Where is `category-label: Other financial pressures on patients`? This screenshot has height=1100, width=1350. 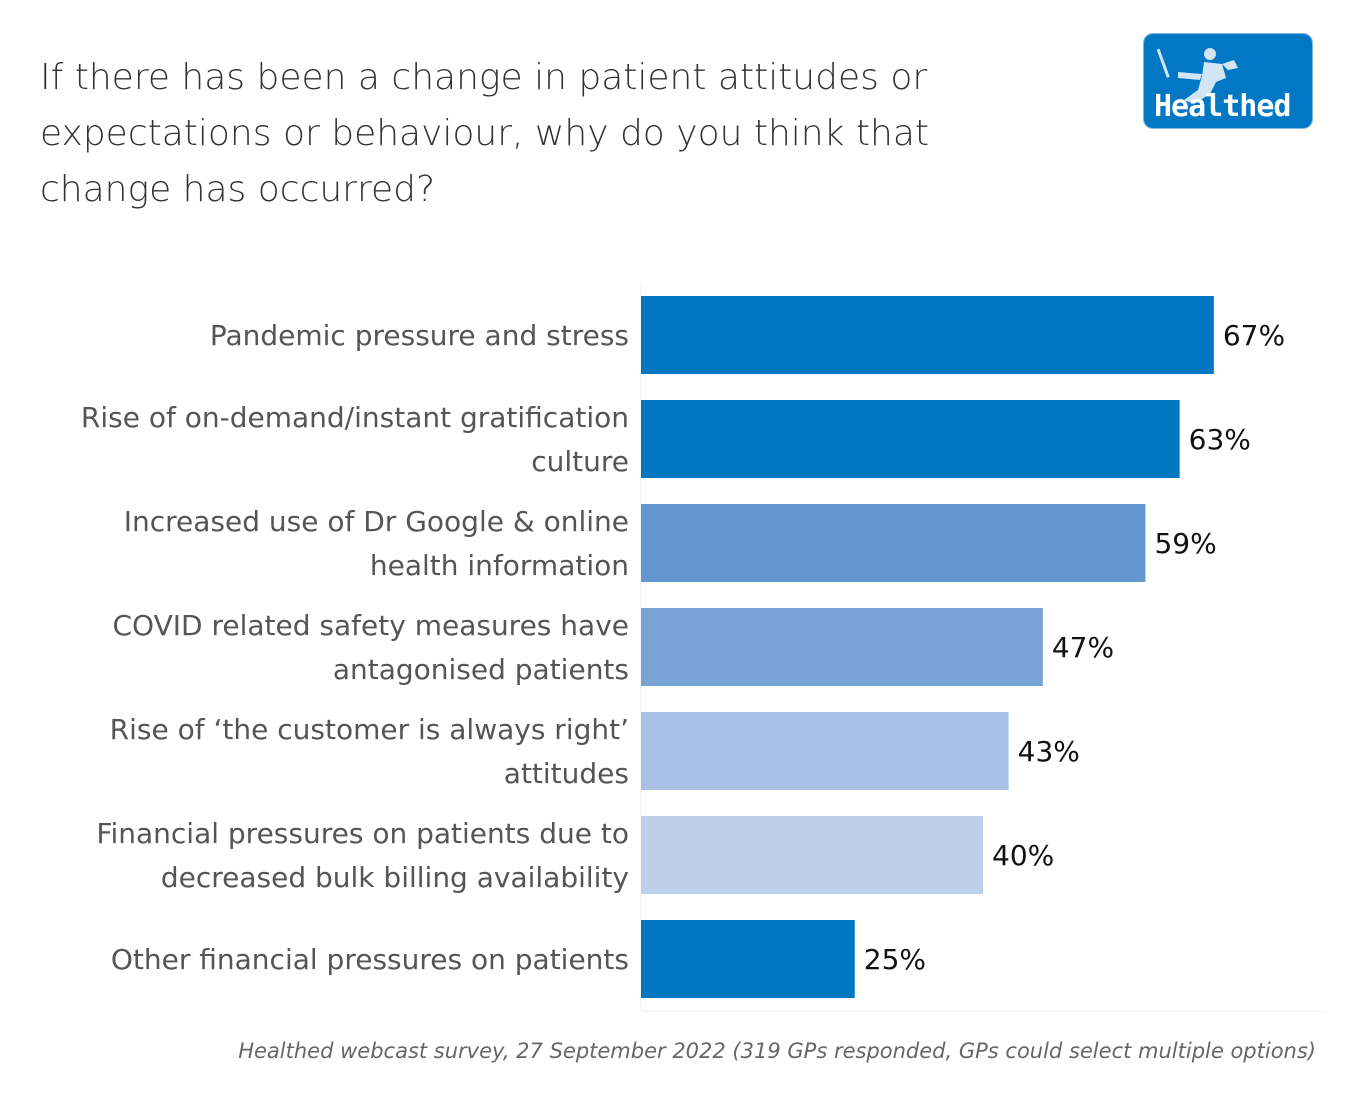 category-label: Other financial pressures on patients is located at coordinates (370, 959).